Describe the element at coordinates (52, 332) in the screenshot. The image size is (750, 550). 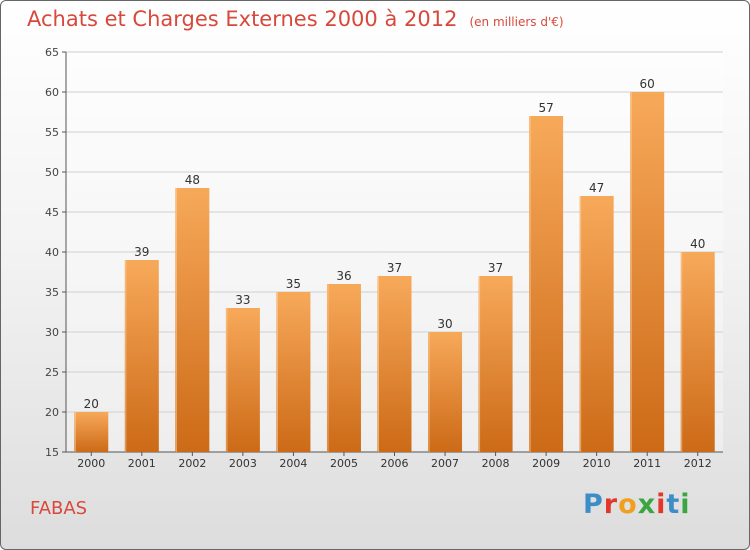
I see `y-tick-label: 30` at that location.